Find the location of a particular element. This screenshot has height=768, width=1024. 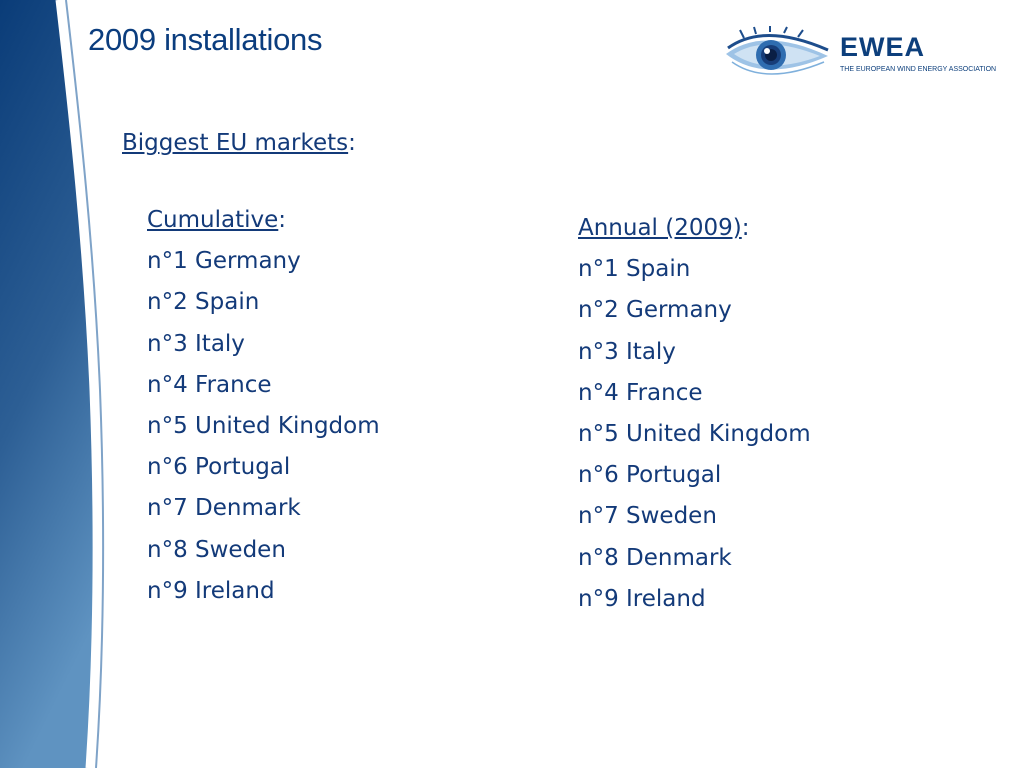

decorative-side-stripe is located at coordinates (52, 384).